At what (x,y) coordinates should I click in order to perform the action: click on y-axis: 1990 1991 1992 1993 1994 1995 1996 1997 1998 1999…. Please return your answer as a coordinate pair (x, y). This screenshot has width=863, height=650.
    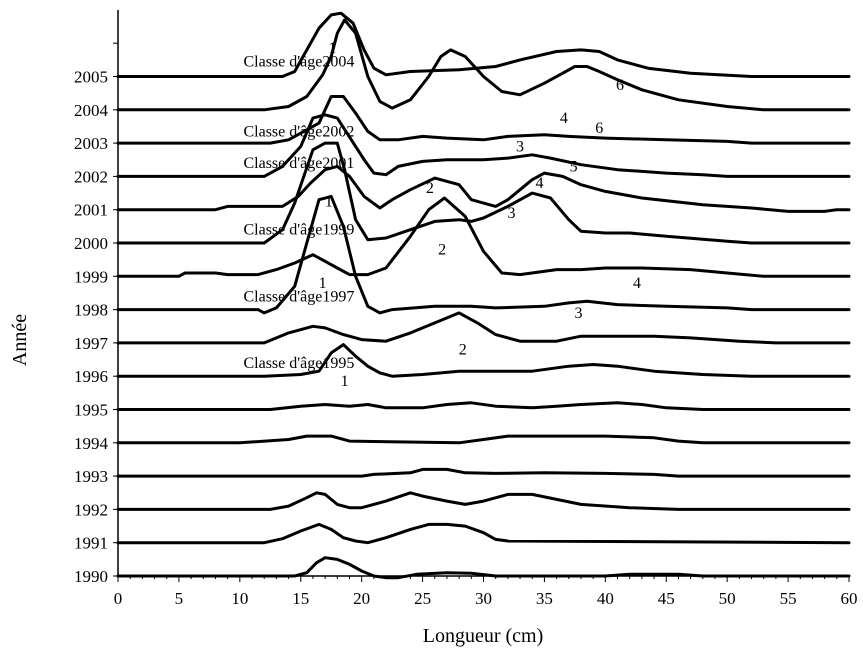
    Looking at the image, I should click on (96, 298).